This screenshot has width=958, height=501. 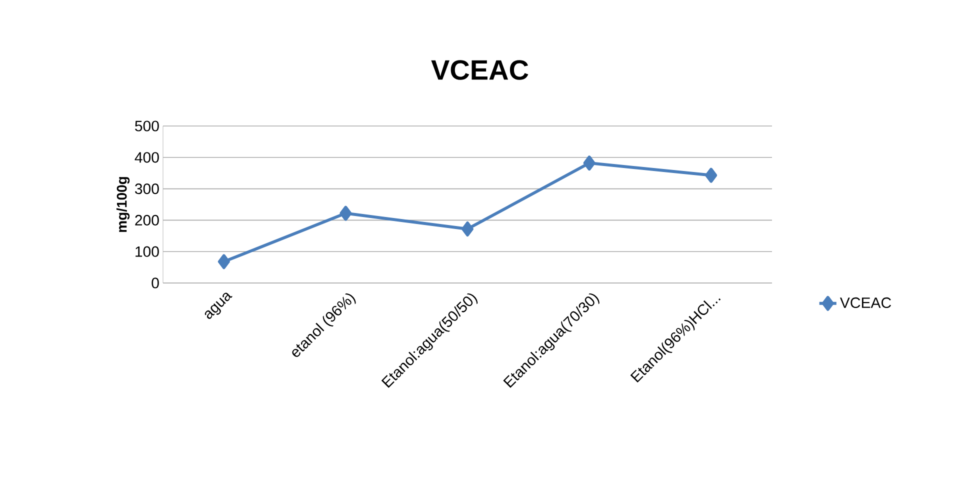 I want to click on y-axis-title: mg/100g, so click(x=123, y=204).